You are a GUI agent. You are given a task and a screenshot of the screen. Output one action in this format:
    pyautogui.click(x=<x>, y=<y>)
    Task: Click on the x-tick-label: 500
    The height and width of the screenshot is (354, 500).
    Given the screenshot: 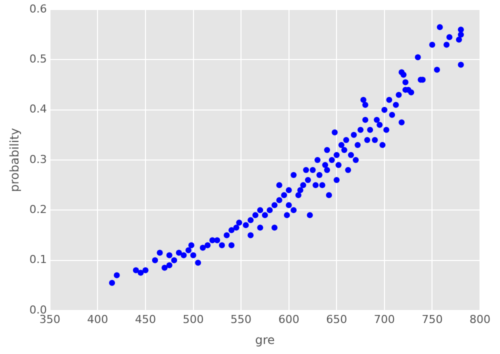 What is the action you would take?
    pyautogui.click(x=193, y=319)
    